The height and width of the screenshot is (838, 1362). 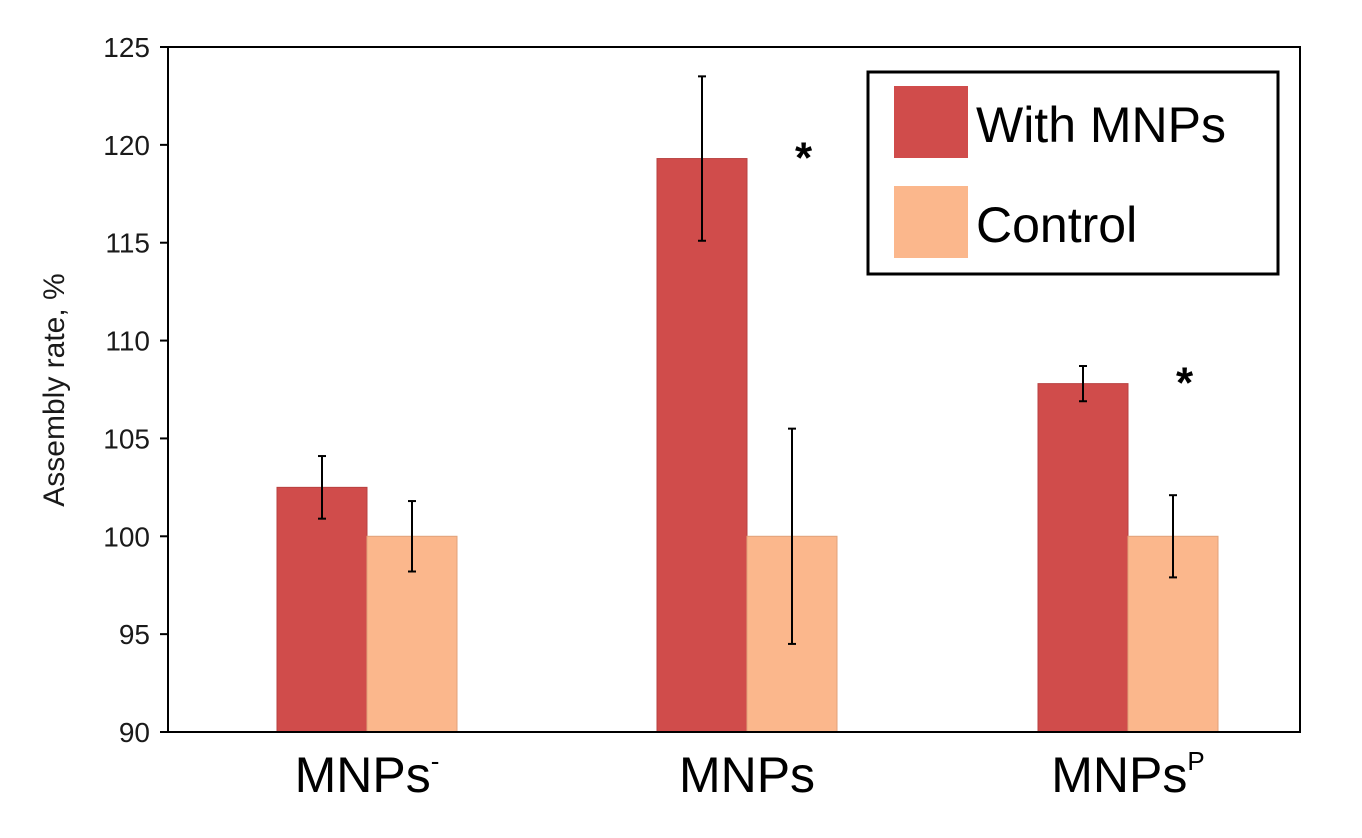 I want to click on x-category-label-superscript: -, so click(x=435, y=761).